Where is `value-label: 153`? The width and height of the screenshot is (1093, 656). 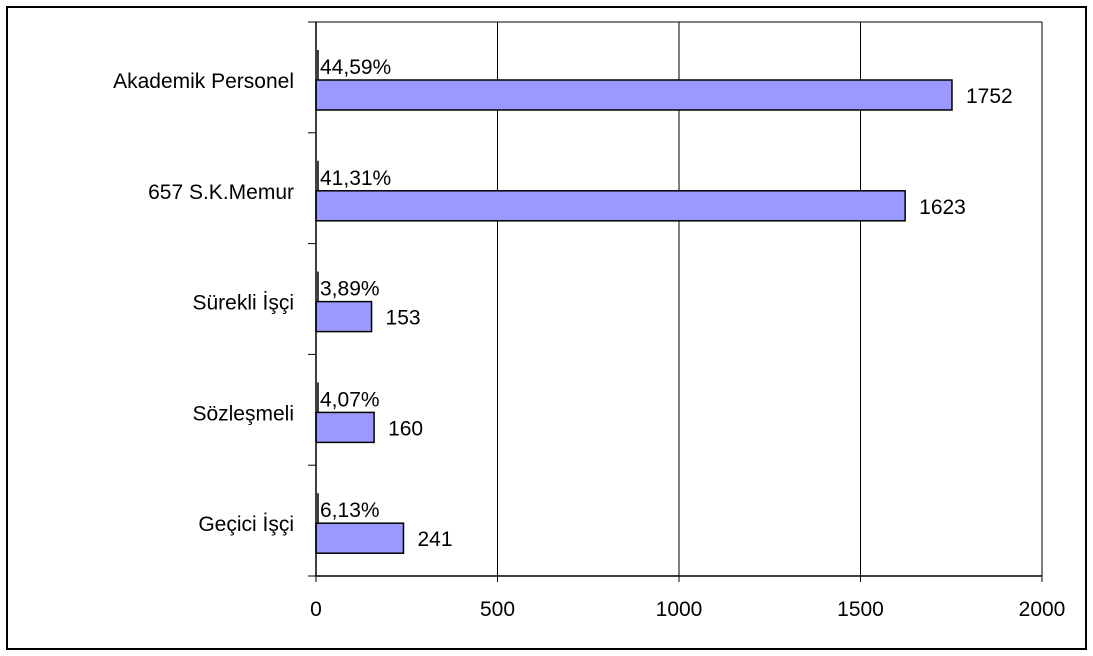 value-label: 153 is located at coordinates (403, 318).